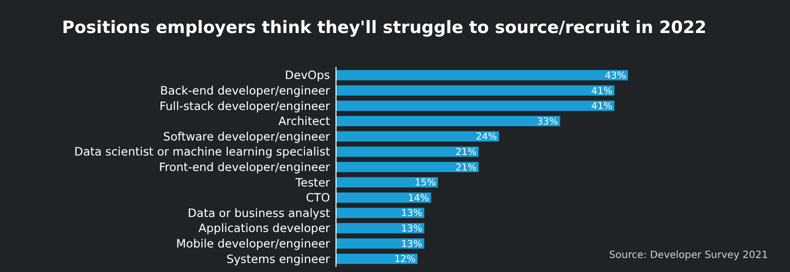 The image size is (790, 272). I want to click on y-tick-label: Systems engineer, so click(278, 259).